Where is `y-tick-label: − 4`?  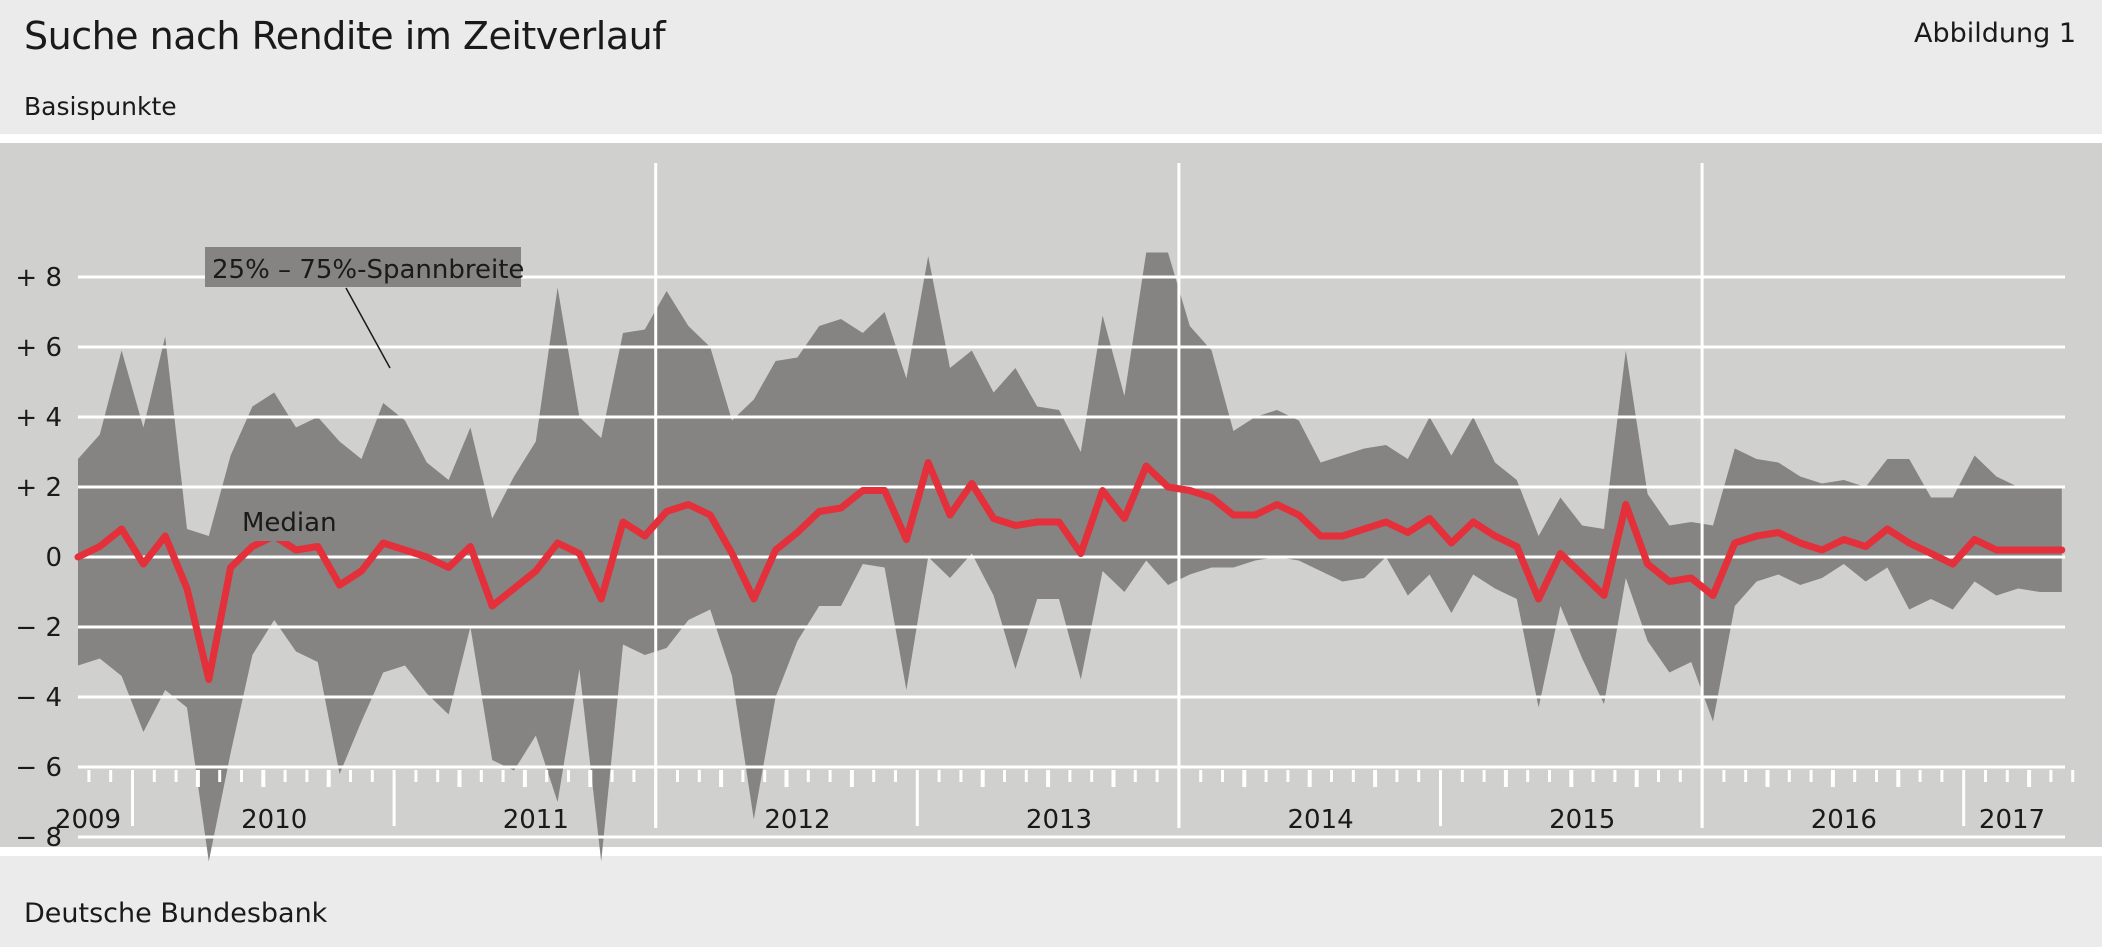
y-tick-label: − 4 is located at coordinates (38, 698).